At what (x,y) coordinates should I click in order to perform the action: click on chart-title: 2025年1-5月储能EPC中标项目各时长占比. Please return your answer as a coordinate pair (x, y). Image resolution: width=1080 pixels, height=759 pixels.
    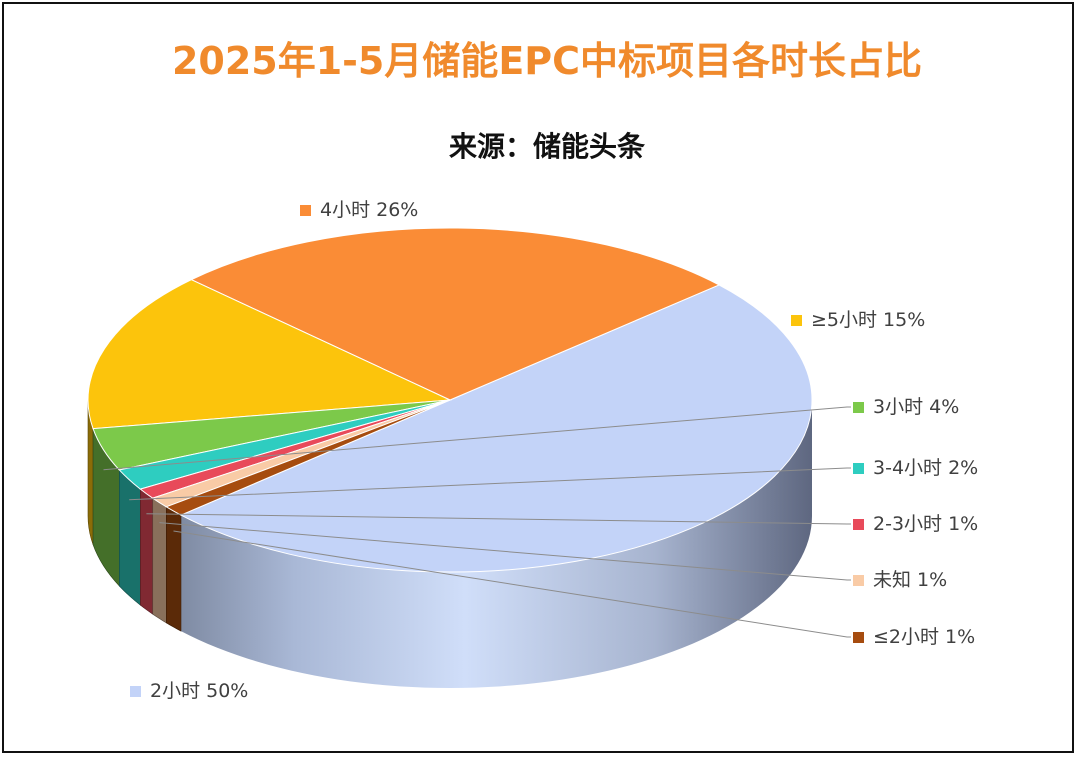
    Looking at the image, I should click on (547, 61).